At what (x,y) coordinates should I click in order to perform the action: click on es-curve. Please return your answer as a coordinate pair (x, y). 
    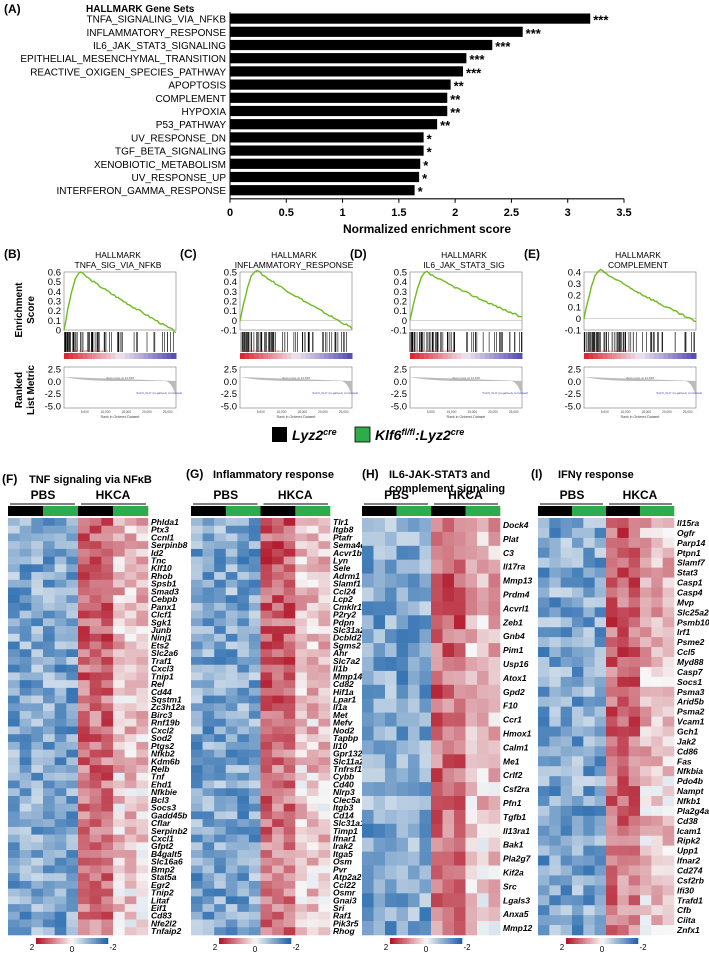
    Looking at the image, I should click on (640, 295).